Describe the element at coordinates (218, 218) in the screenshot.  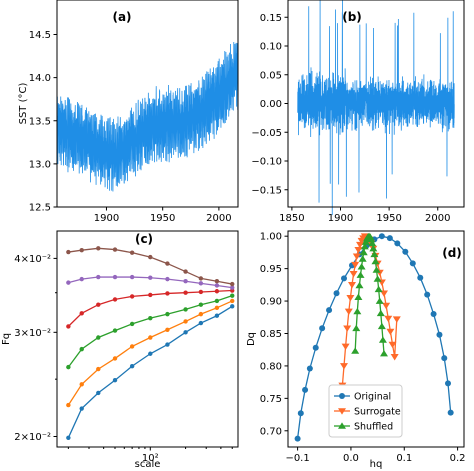
I see `x-tick-label-a: 2000` at that location.